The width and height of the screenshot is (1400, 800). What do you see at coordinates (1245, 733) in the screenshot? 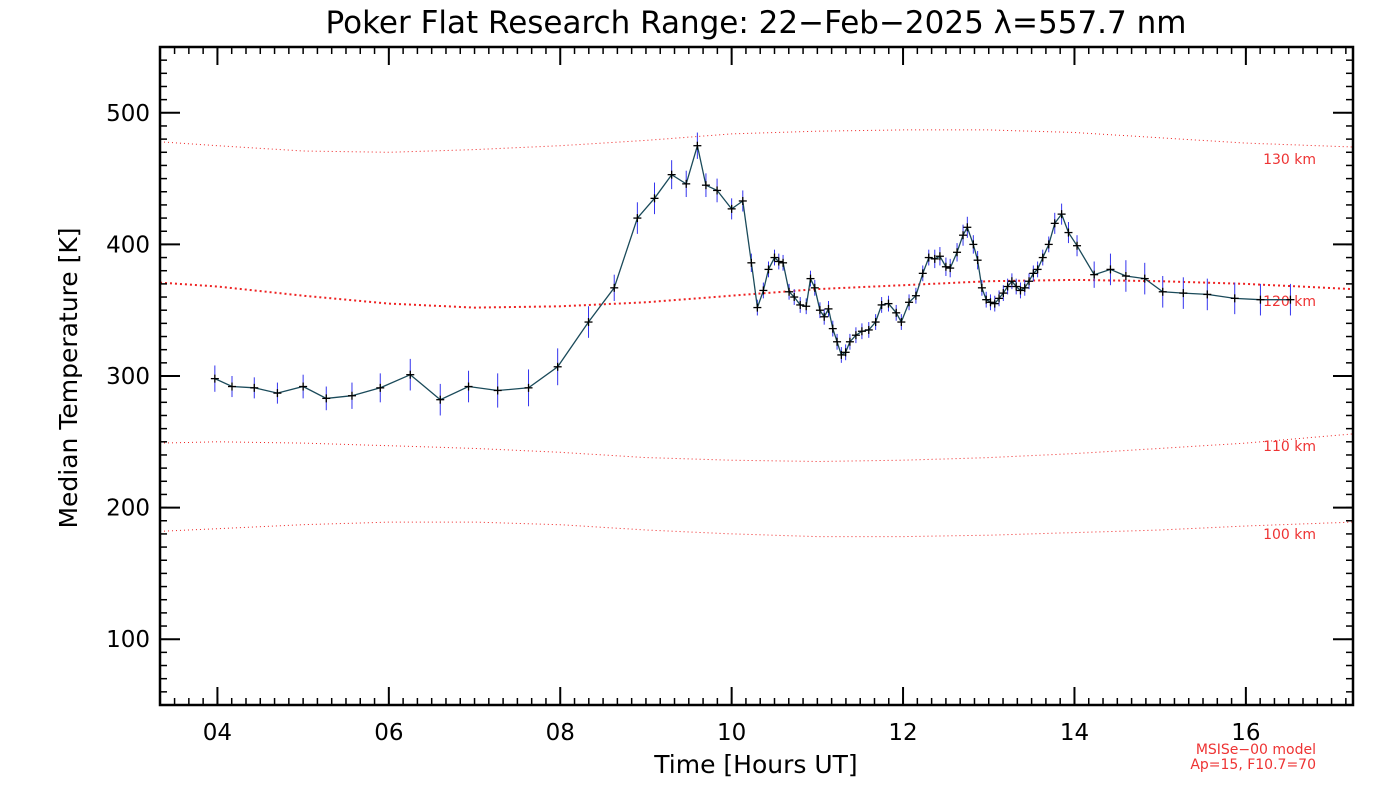
I see `x-tick-label: 16` at bounding box center [1245, 733].